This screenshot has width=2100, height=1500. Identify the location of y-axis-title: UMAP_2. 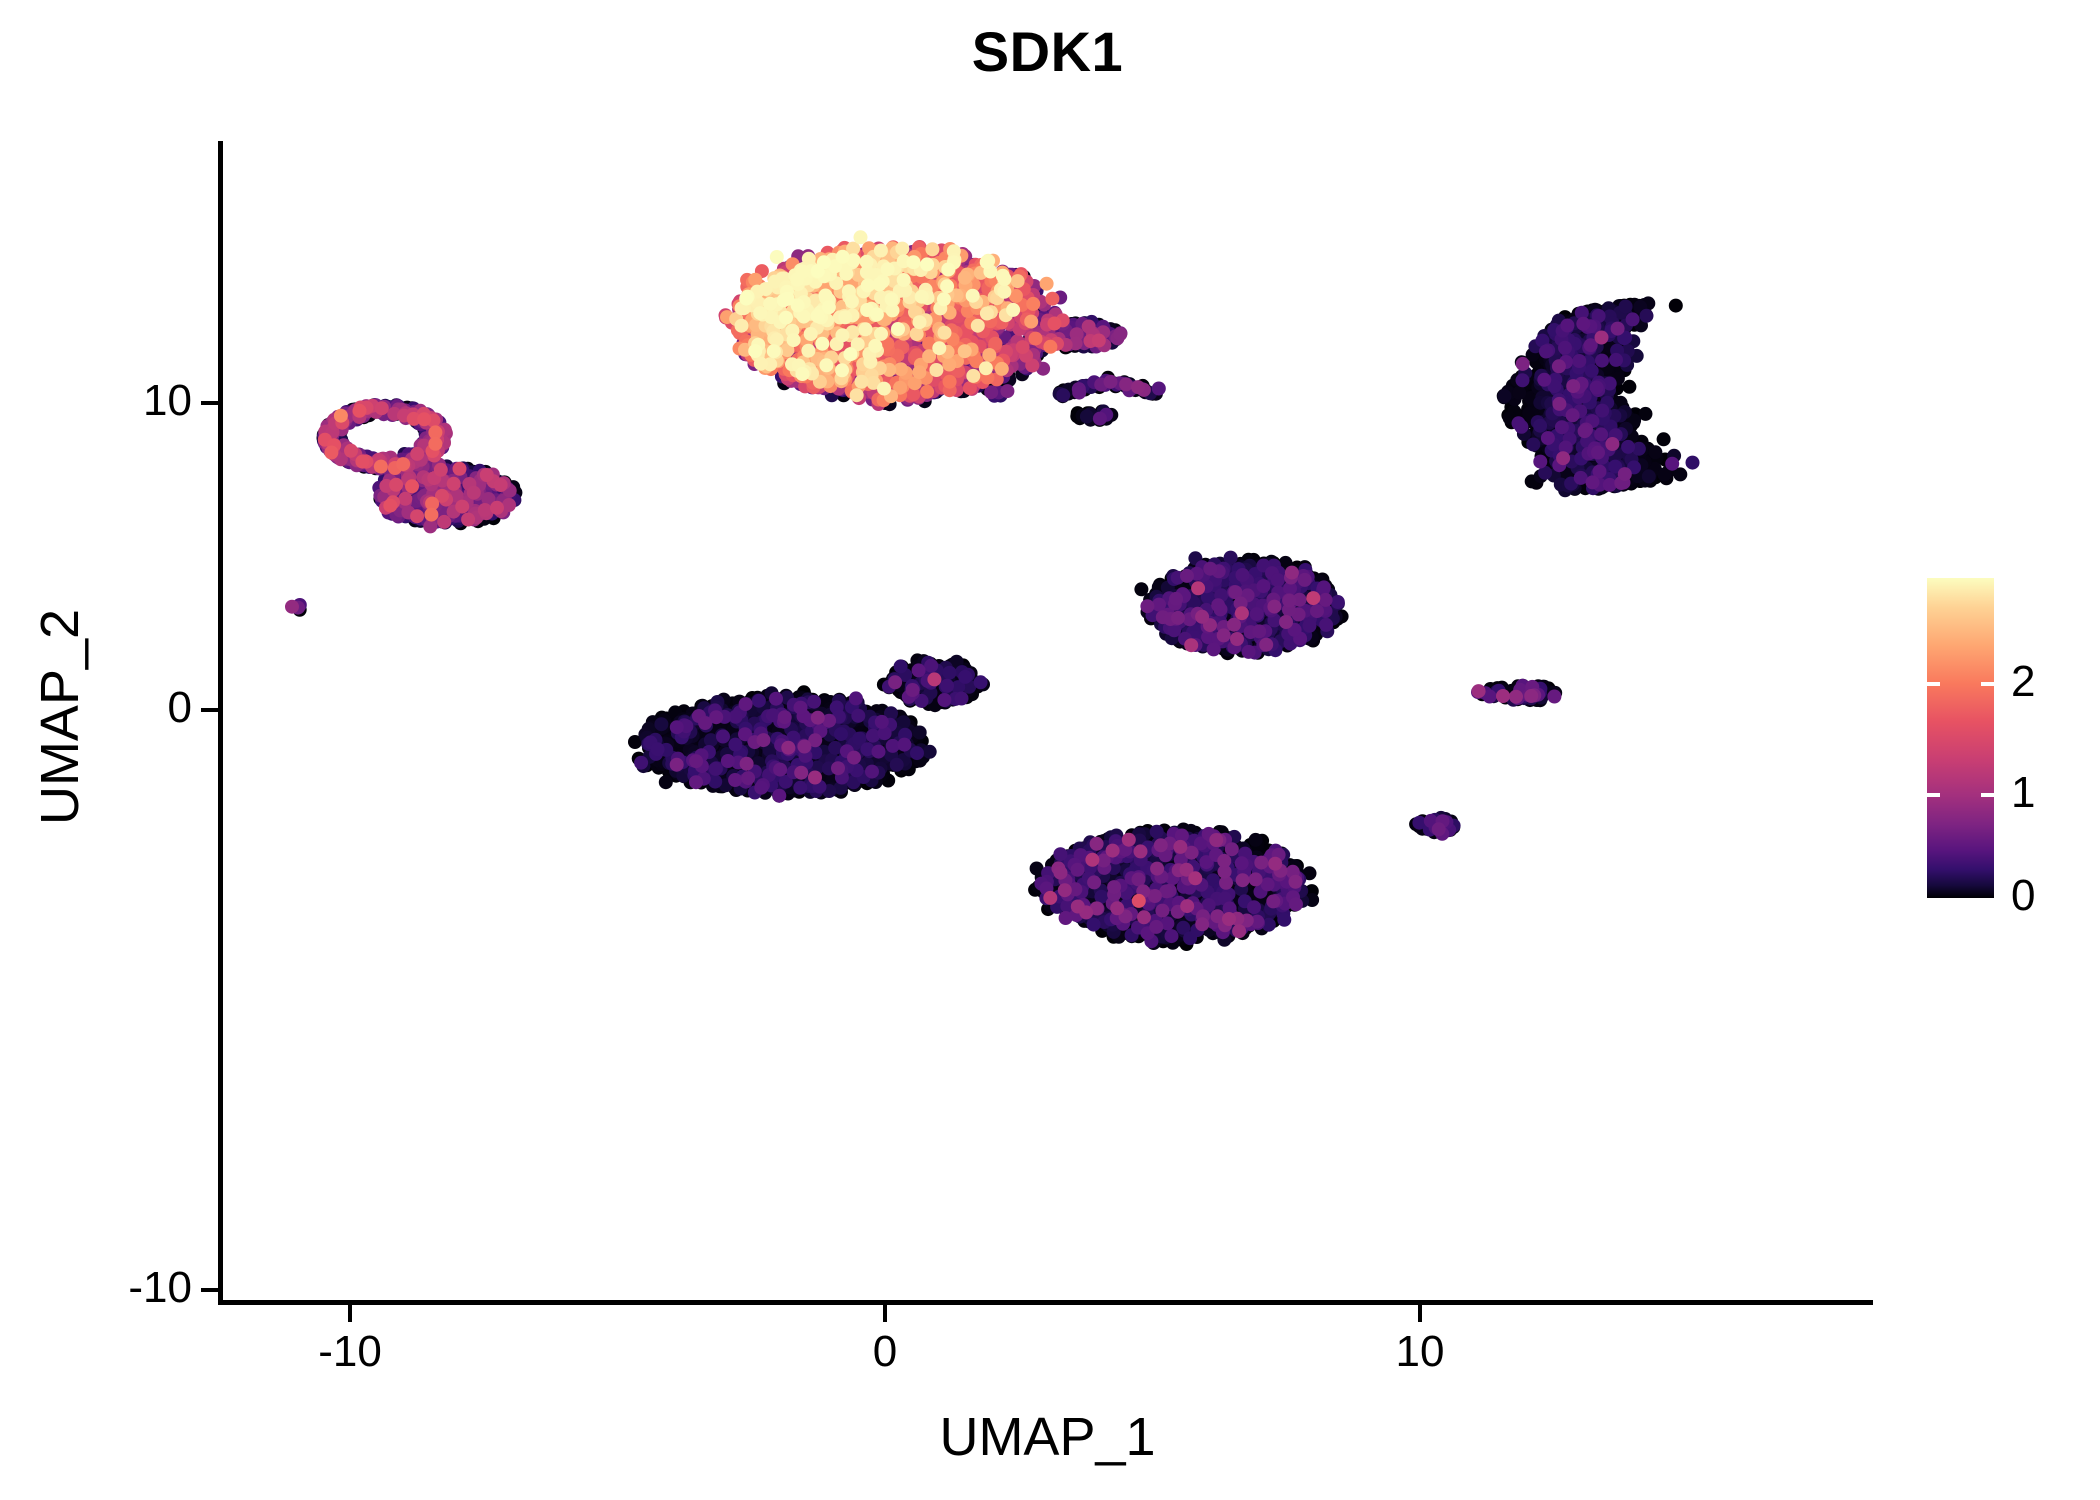
(60, 717).